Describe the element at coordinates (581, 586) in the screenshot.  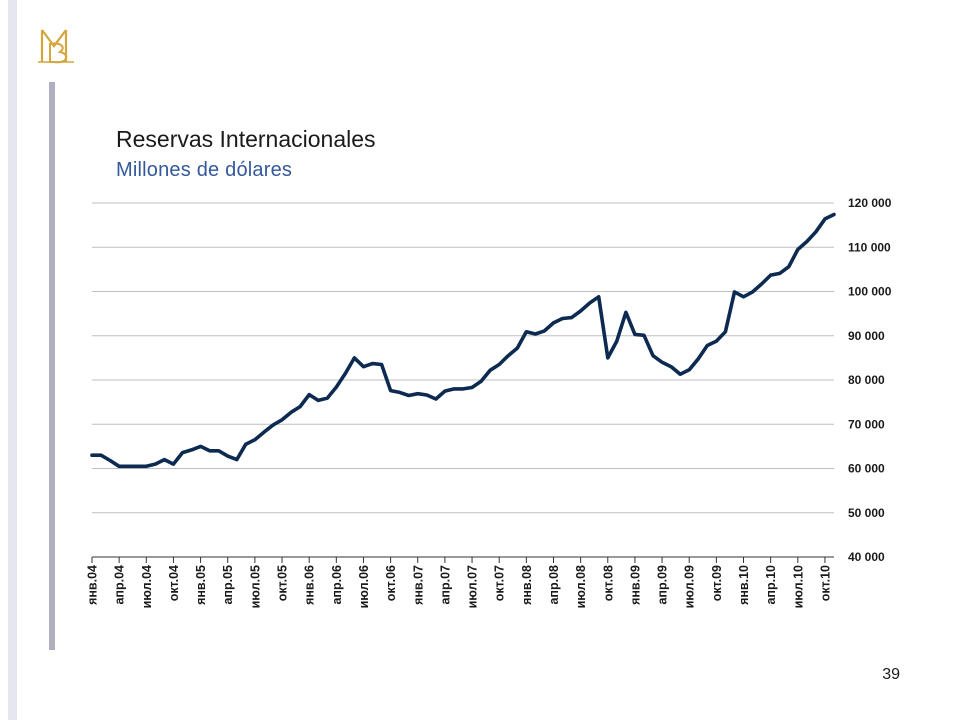
I see `x-tick-label: июл.08` at that location.